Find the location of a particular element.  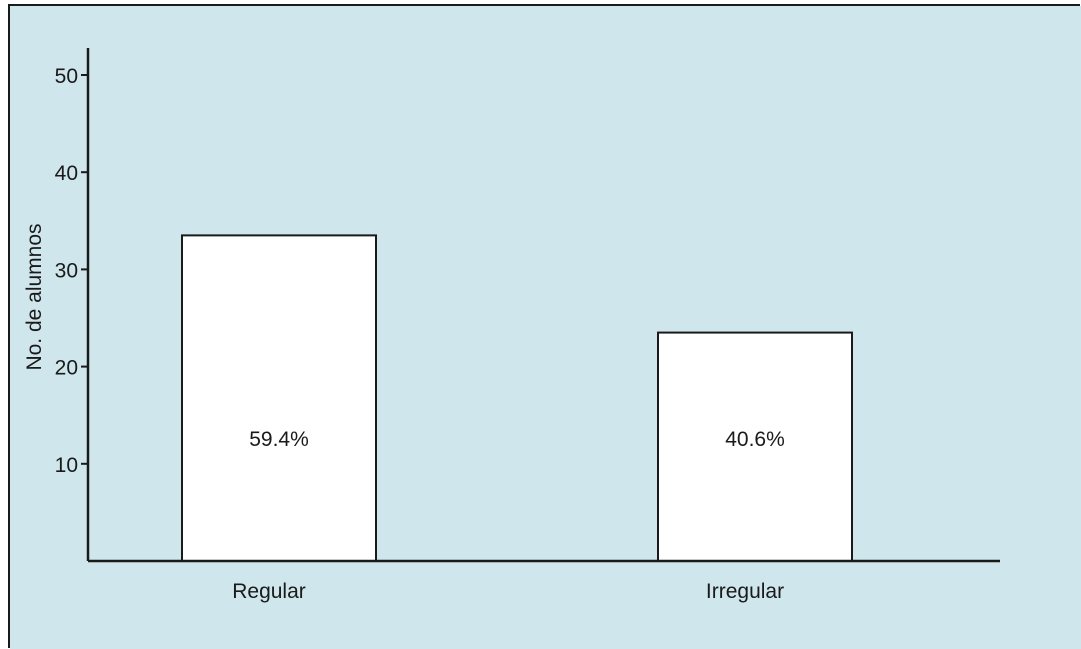

y-ticks-layer: 10 20 30 40 50 is located at coordinates (71, 271).